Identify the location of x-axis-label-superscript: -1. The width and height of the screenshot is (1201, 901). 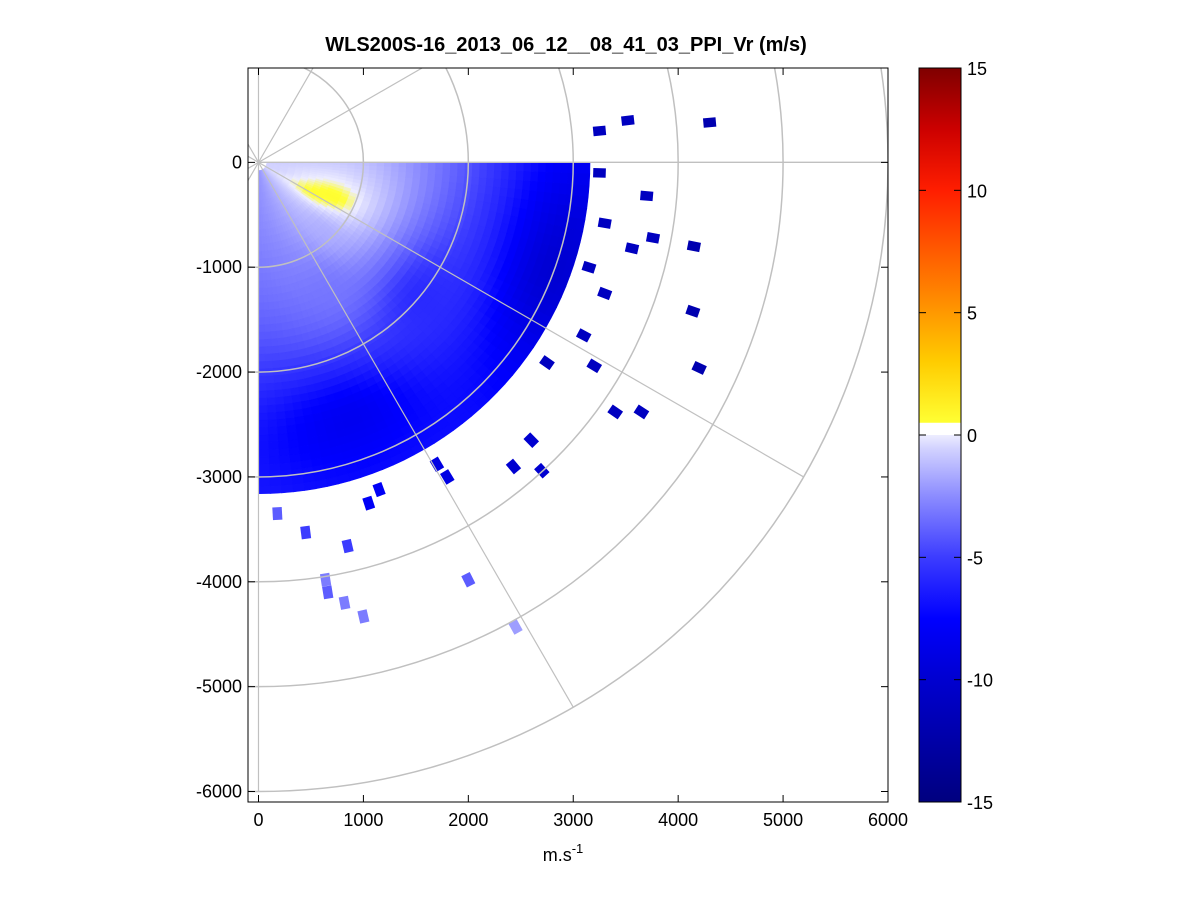
(578, 848).